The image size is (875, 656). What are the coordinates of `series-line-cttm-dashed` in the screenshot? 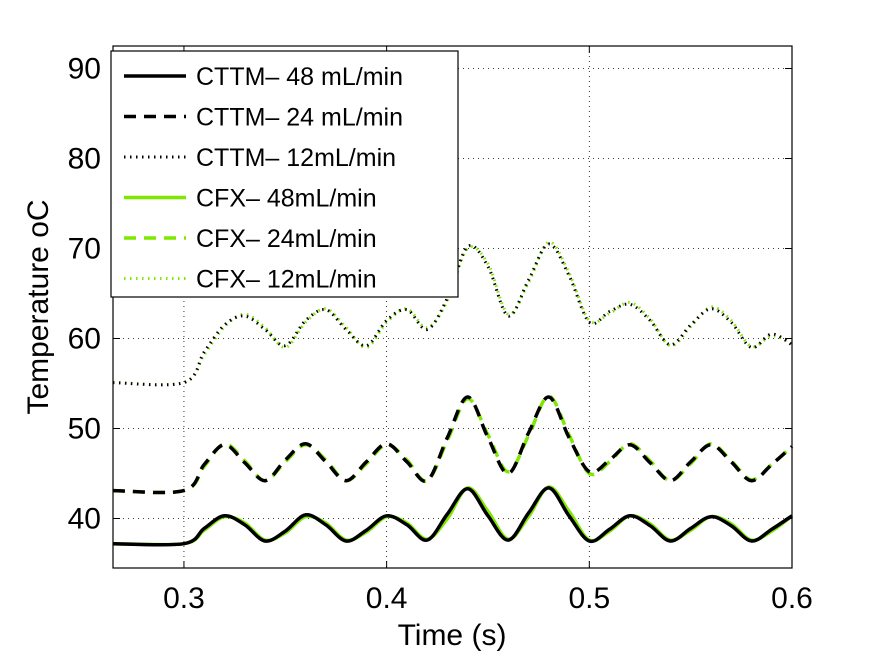 It's located at (453, 445).